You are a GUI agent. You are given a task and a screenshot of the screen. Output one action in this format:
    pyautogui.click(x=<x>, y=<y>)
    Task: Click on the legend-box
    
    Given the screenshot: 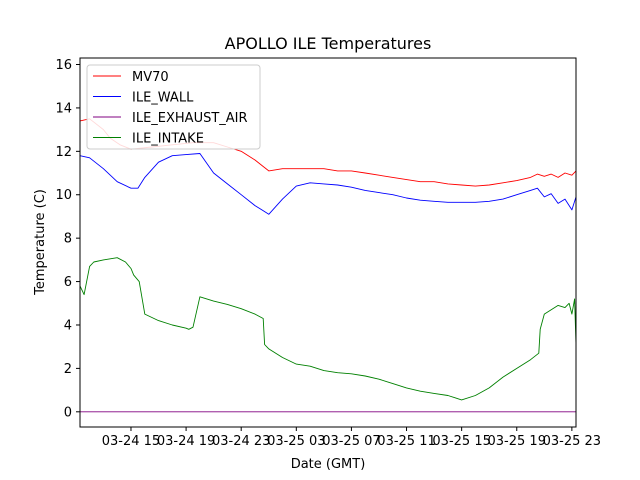 What is the action you would take?
    pyautogui.click(x=173, y=107)
    